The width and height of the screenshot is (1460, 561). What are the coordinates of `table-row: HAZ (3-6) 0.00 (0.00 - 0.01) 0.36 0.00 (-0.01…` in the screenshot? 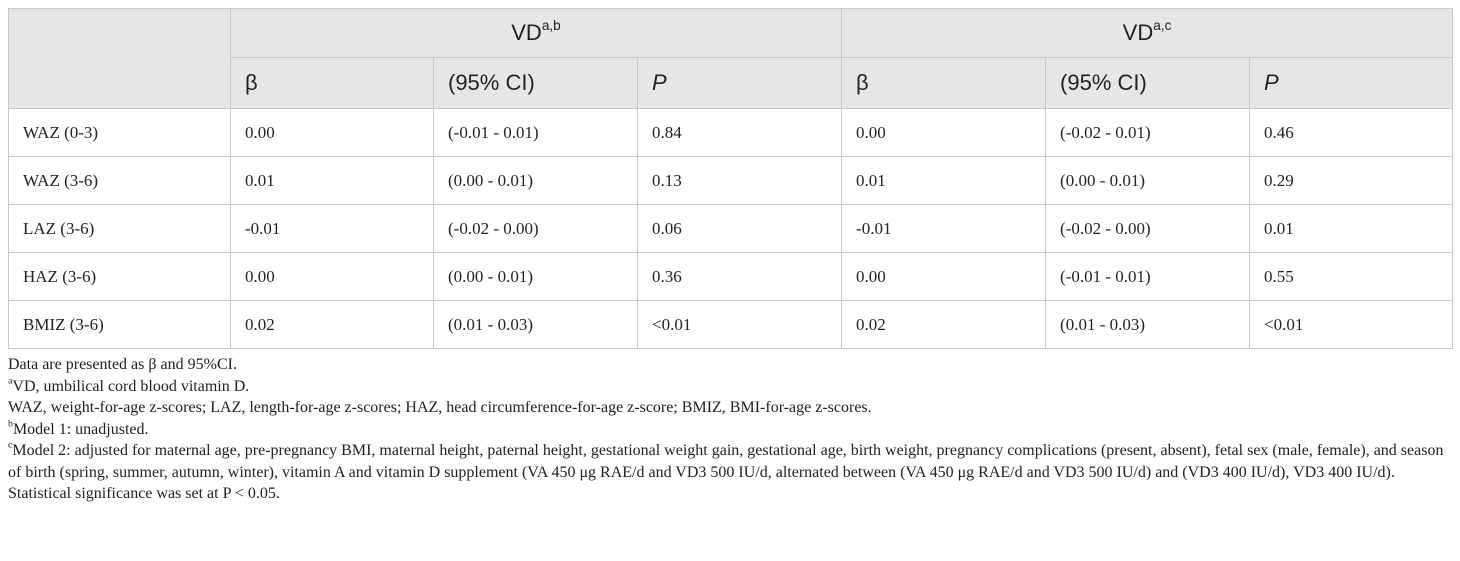 It's located at (731, 276).